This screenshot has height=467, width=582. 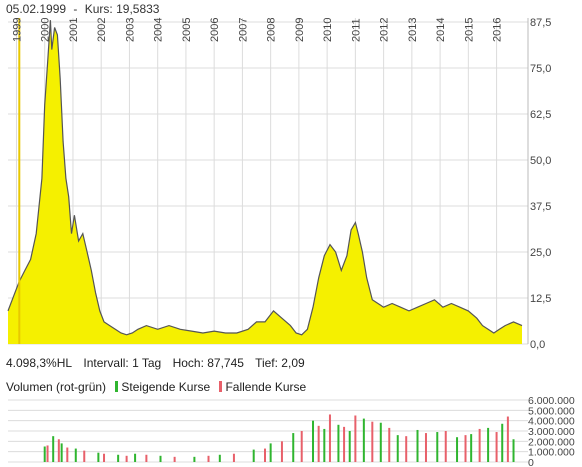 What do you see at coordinates (102, 30) in the screenshot?
I see `x-tick-label: 2002` at bounding box center [102, 30].